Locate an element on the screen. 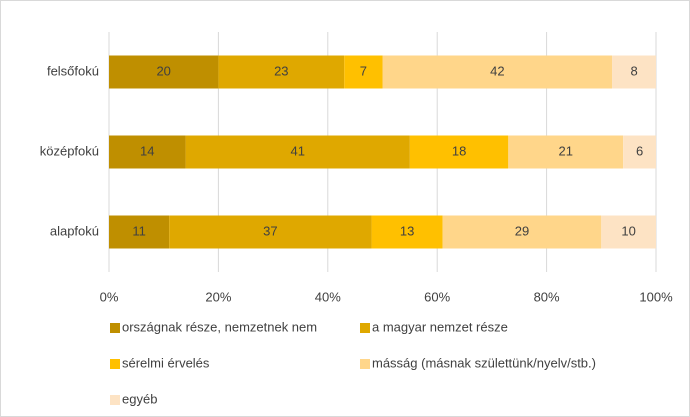  data-label: 41 is located at coordinates (297, 150).